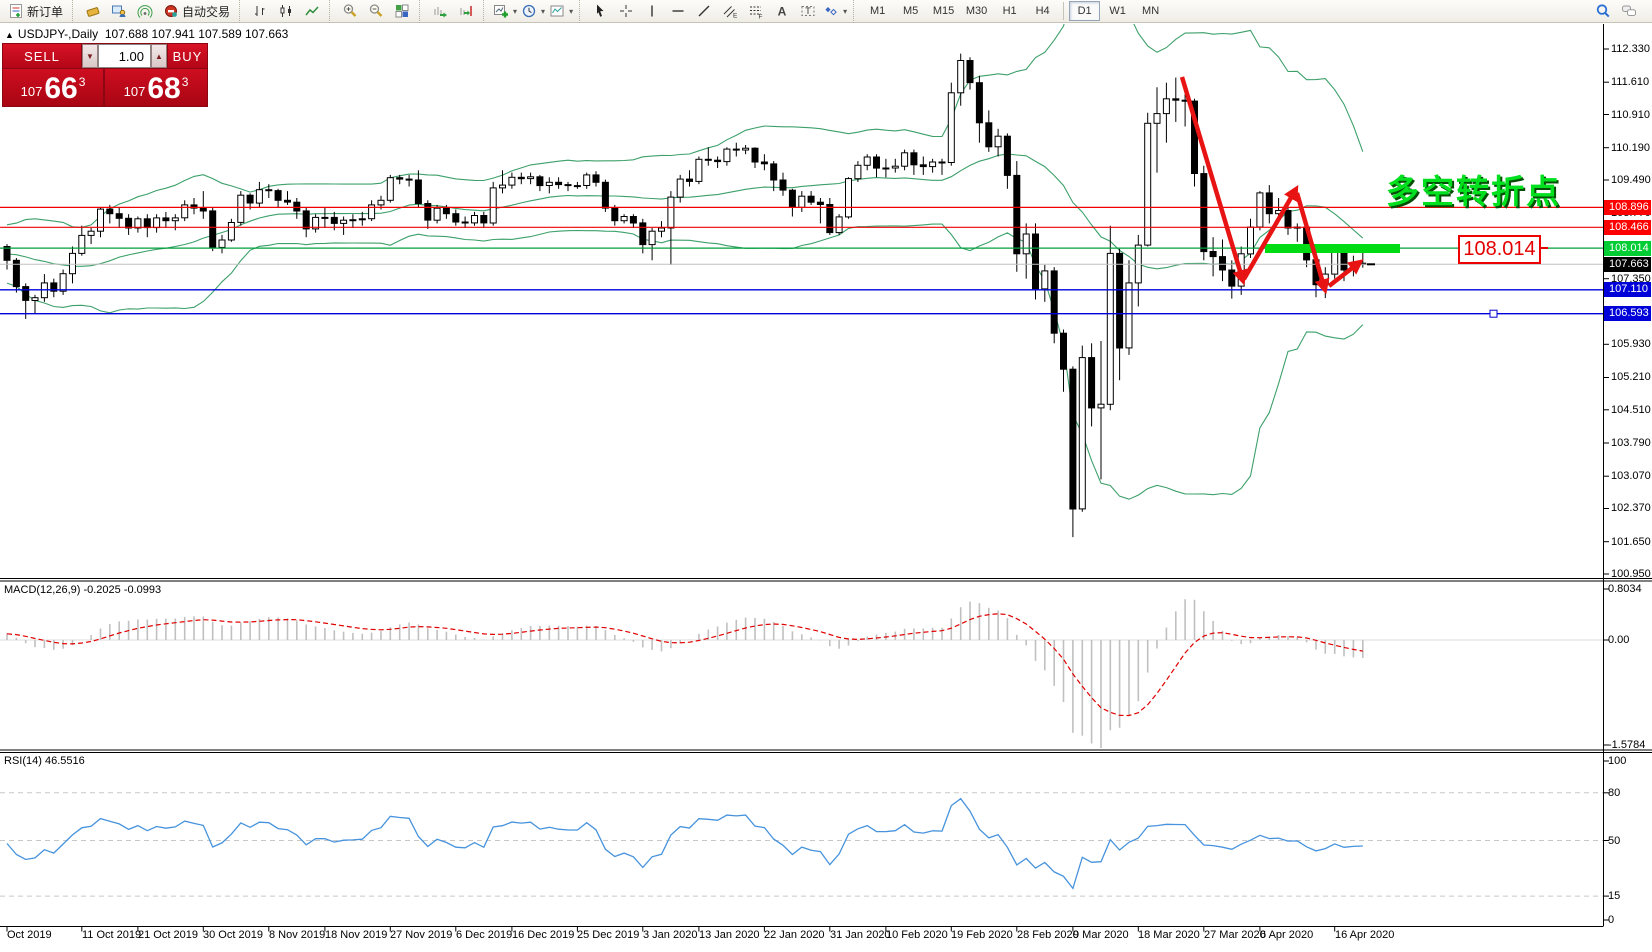  What do you see at coordinates (1617, 761) in the screenshot?
I see `rsi-axis-tick: 100` at bounding box center [1617, 761].